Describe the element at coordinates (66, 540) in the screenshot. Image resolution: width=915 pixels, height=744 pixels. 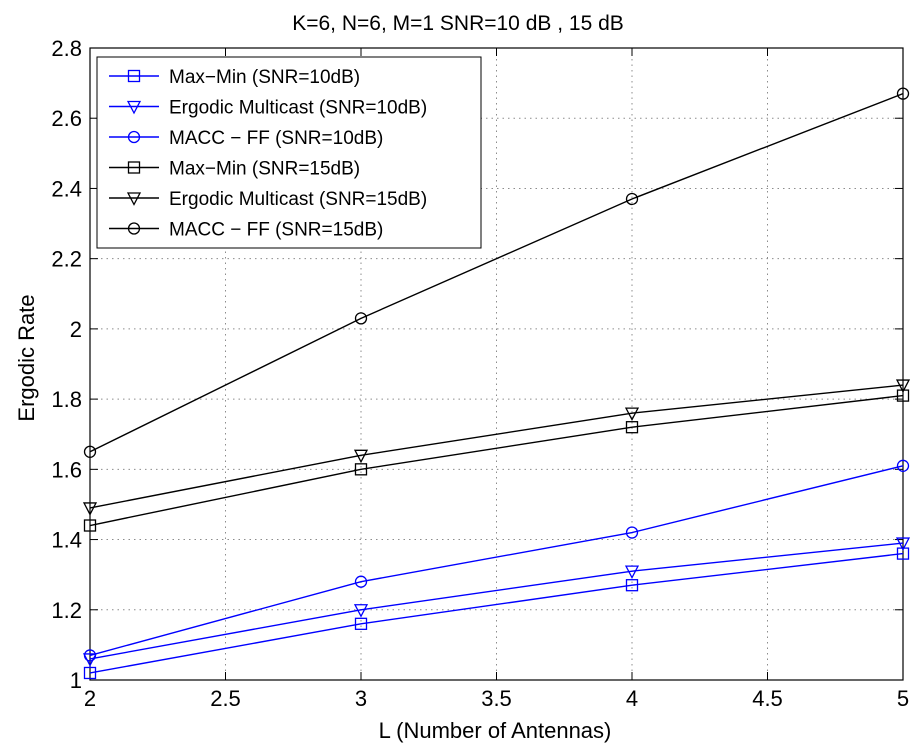
I see `y-tick-label: 1.4` at that location.